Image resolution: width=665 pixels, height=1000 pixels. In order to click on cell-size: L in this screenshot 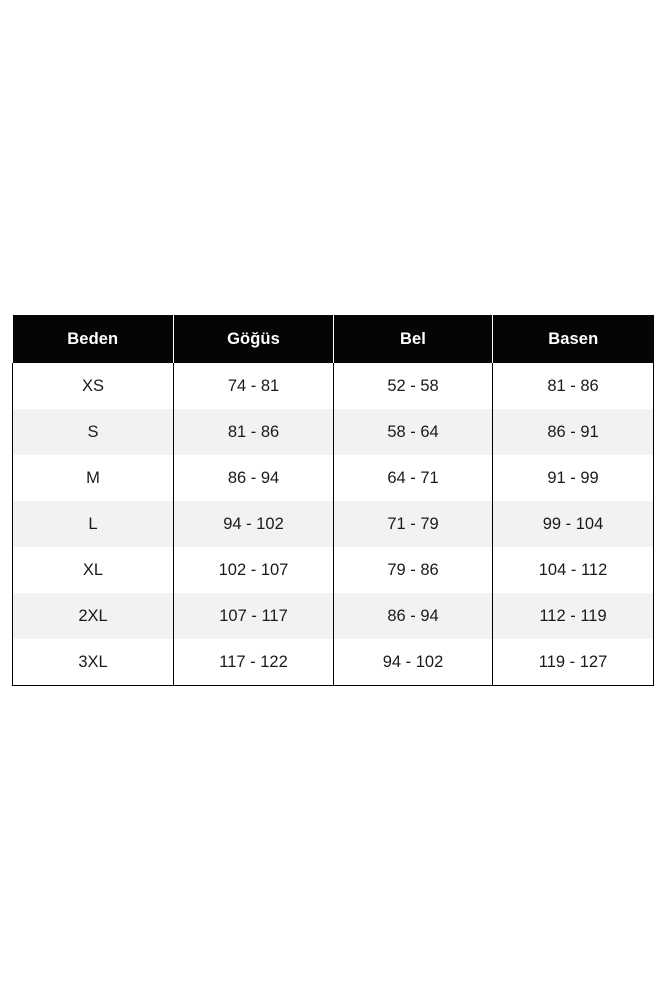, I will do `click(93, 524)`.